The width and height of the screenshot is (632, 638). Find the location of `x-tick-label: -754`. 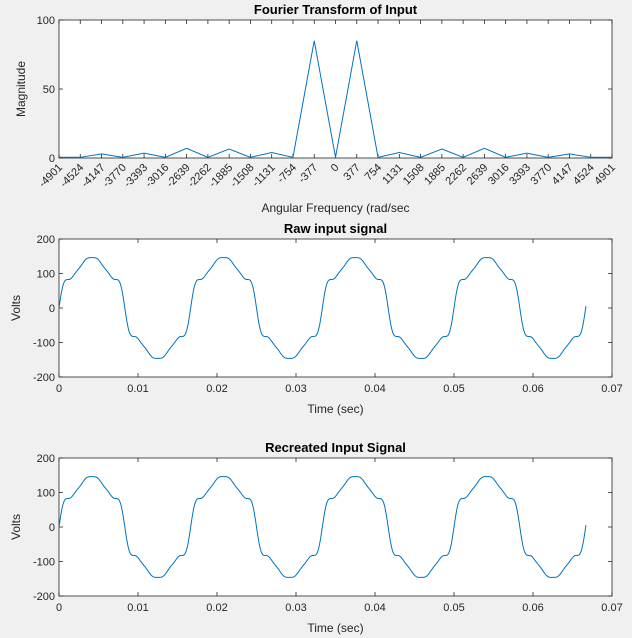

x-tick-label: -754 is located at coordinates (287, 174).